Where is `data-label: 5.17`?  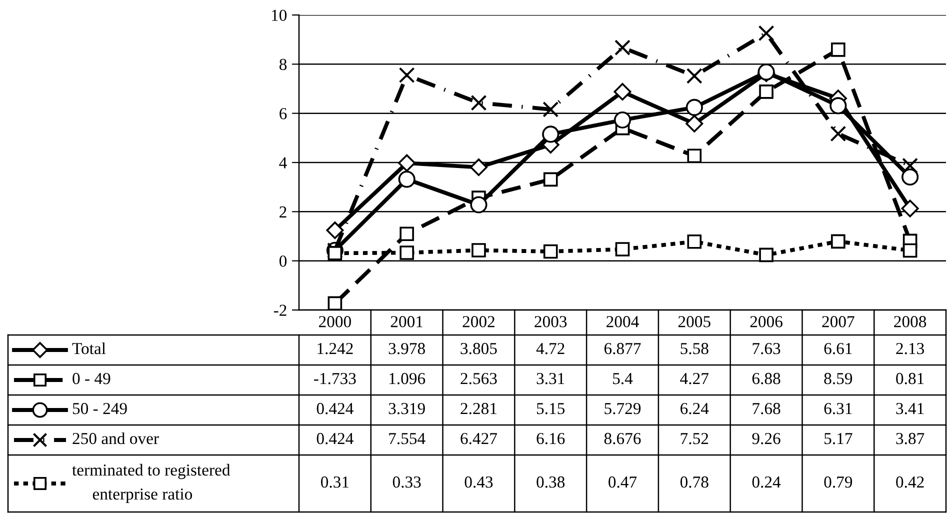
data-label: 5.17 is located at coordinates (838, 438).